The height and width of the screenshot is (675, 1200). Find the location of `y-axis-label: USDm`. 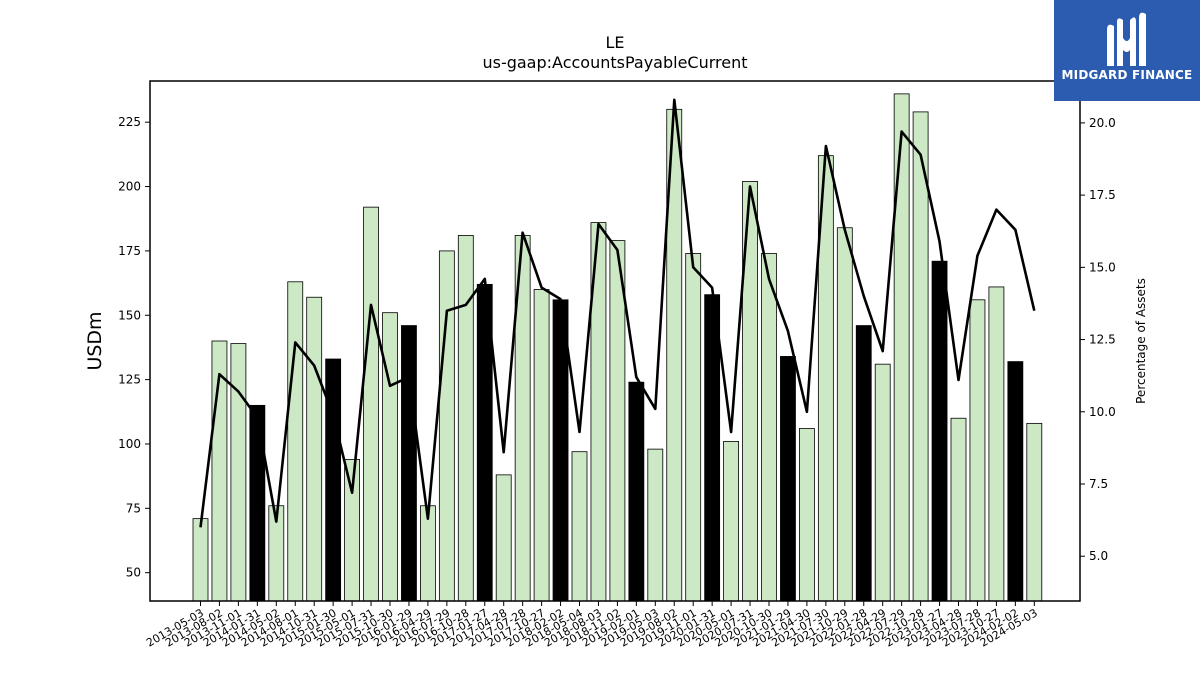

y-axis-label: USDm is located at coordinates (95, 340).